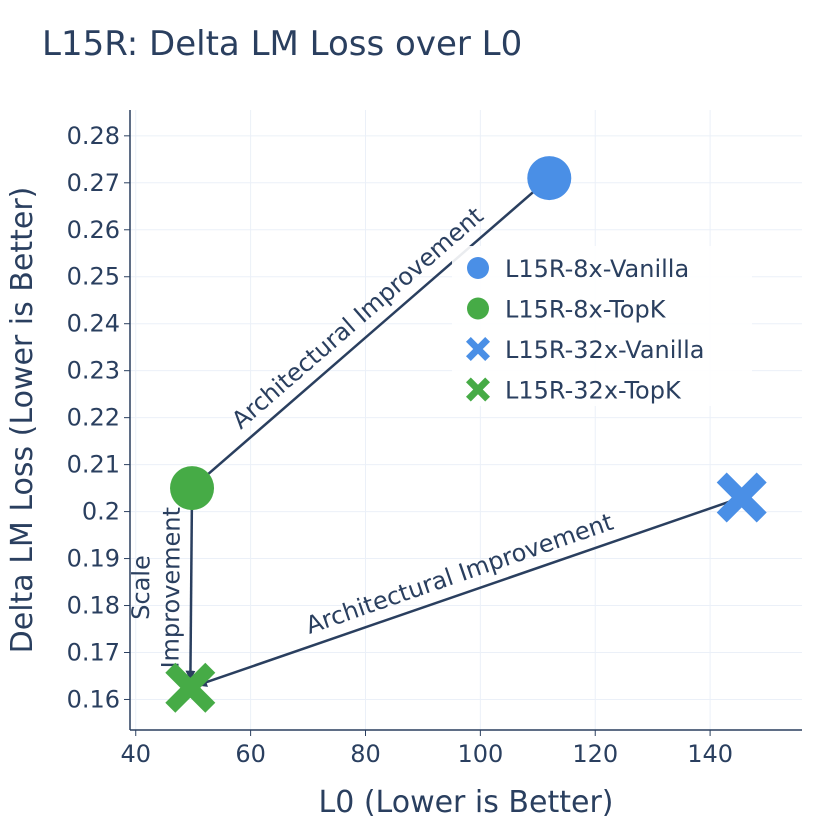 The width and height of the screenshot is (830, 830). Describe the element at coordinates (93, 606) in the screenshot. I see `y-tick-label: 0.18` at that location.